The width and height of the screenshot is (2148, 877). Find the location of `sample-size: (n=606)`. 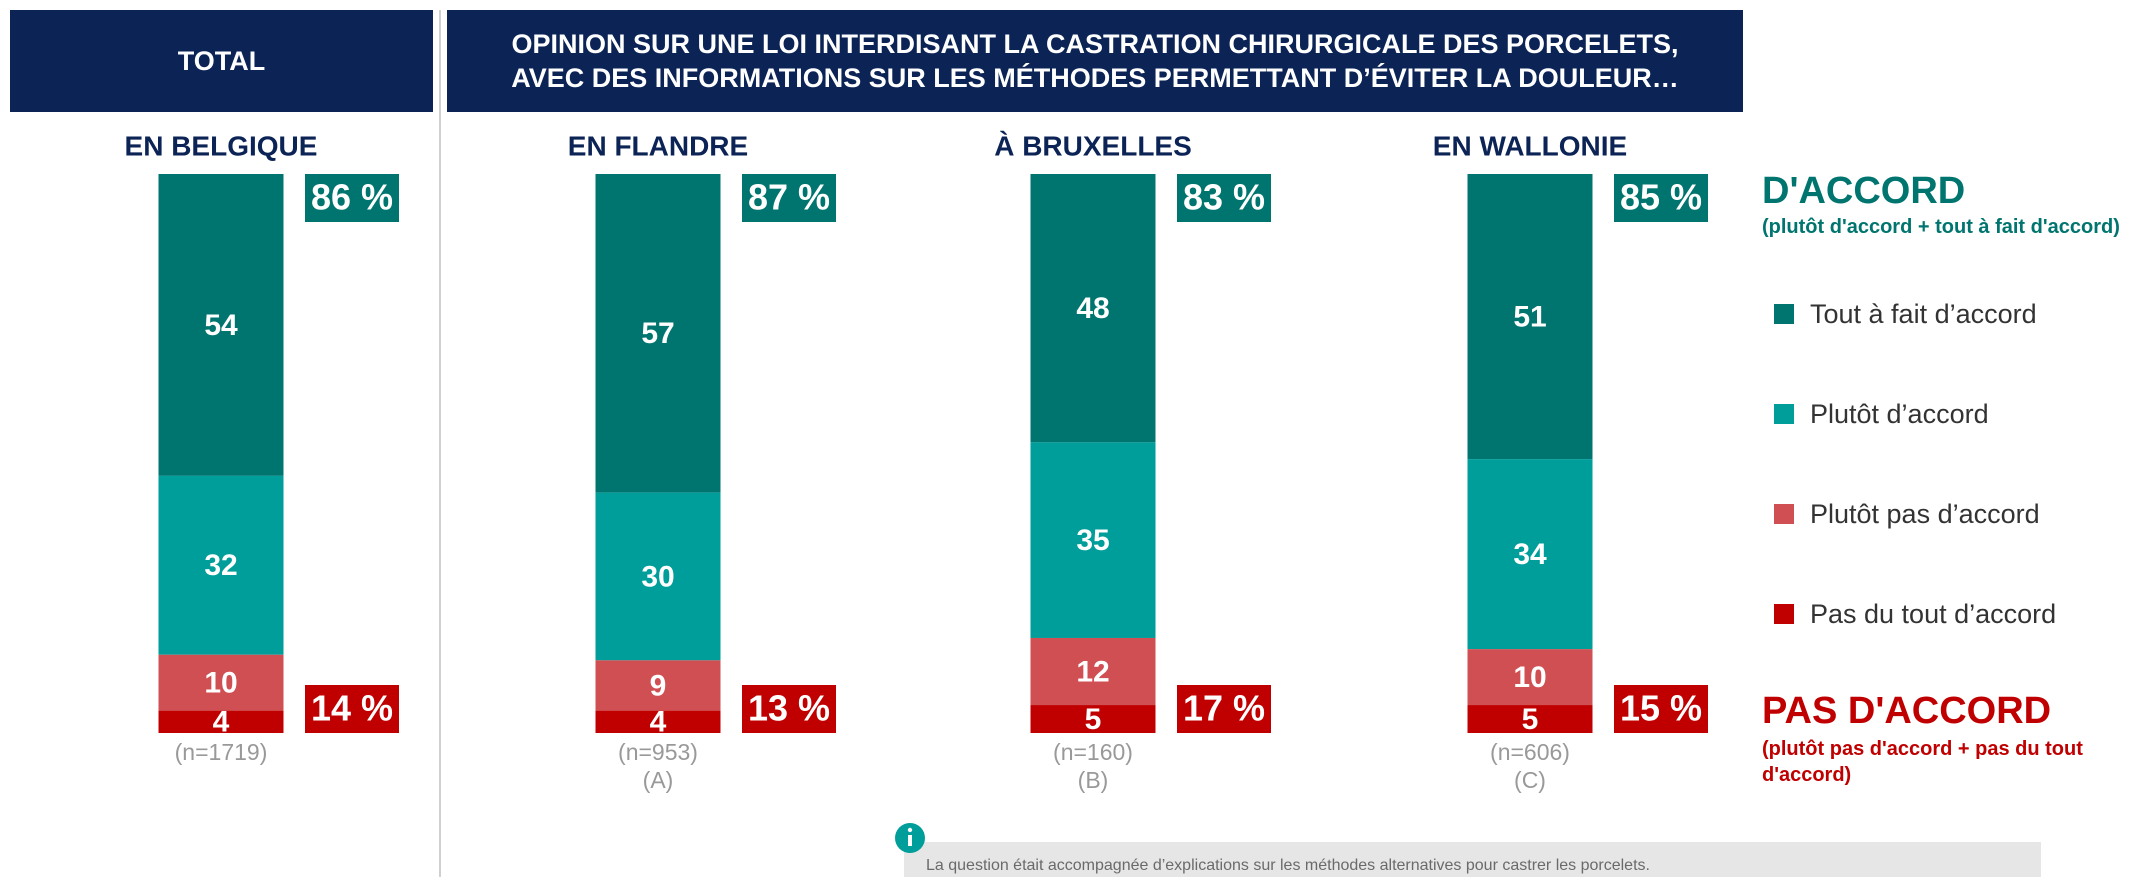

sample-size: (n=606) is located at coordinates (1530, 752).